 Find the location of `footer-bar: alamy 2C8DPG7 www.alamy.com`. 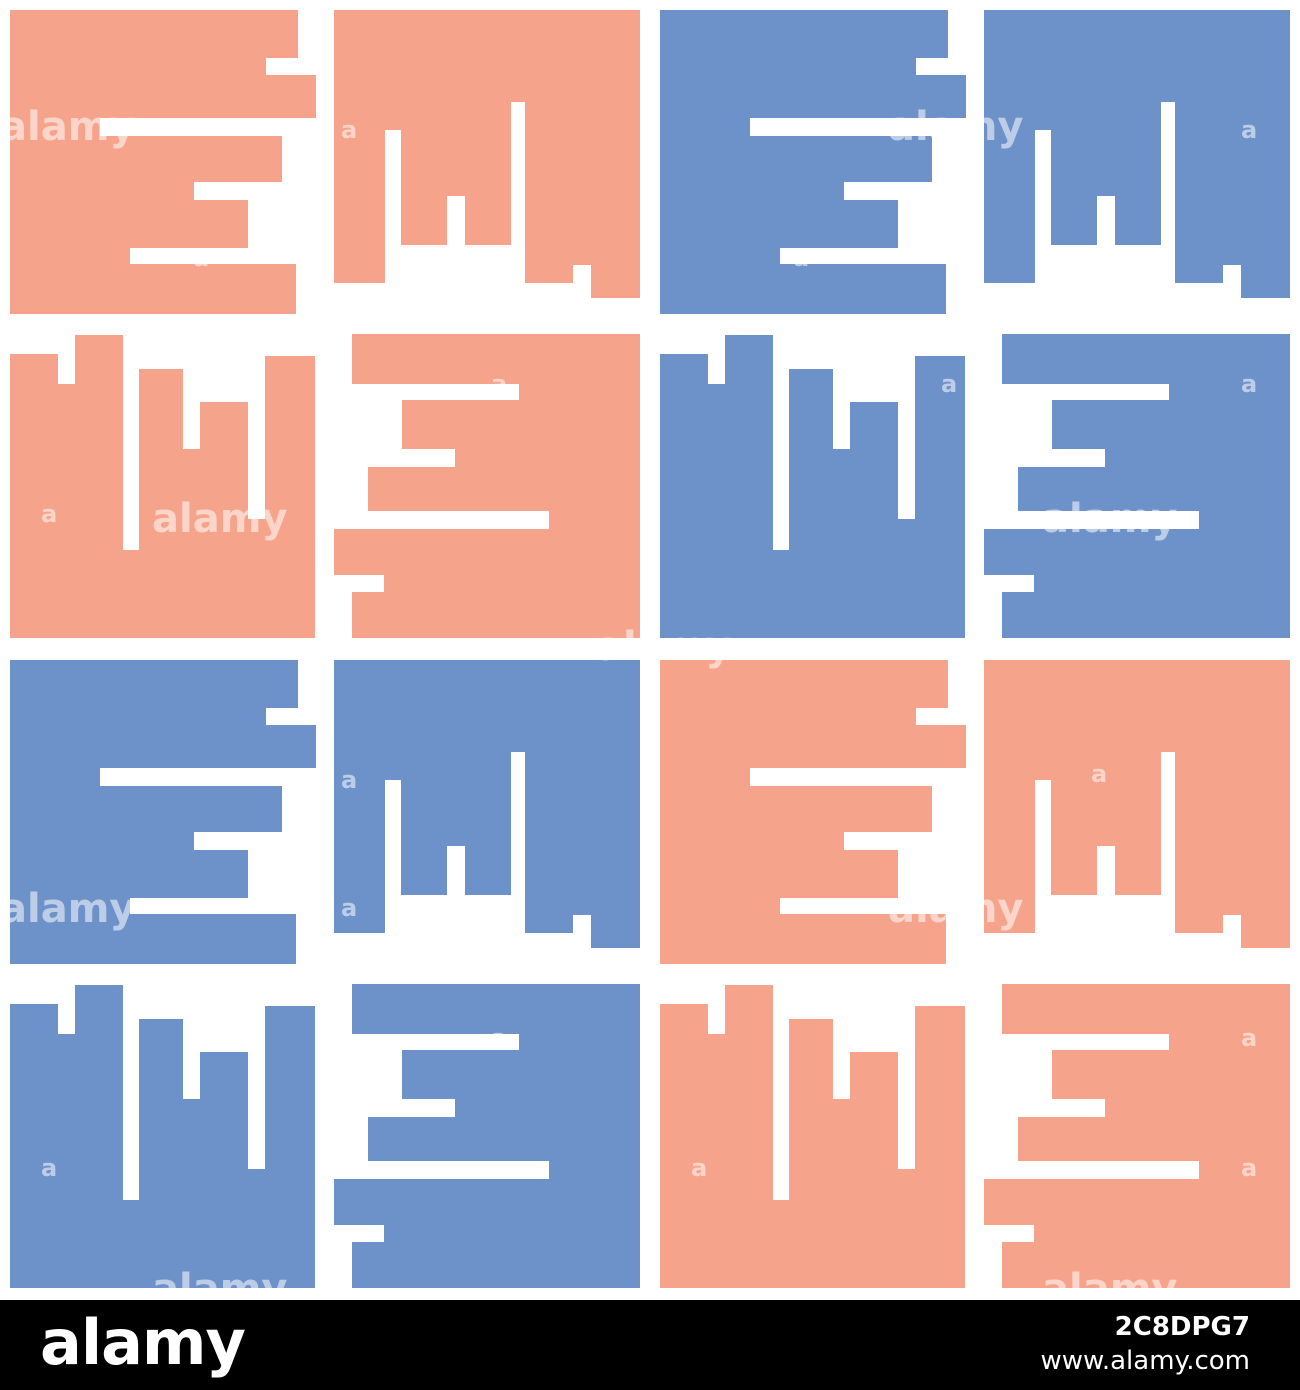

footer-bar: alamy 2C8DPG7 www.alamy.com is located at coordinates (650, 1345).